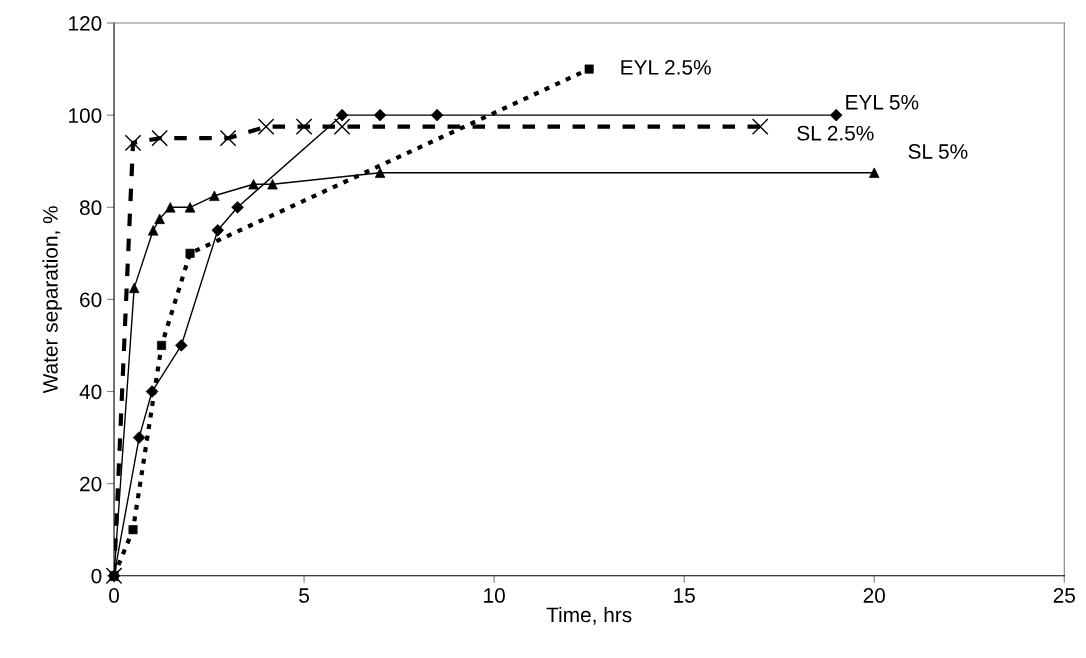 This screenshot has width=1086, height=658. What do you see at coordinates (304, 595) in the screenshot?
I see `x-tick-label: 5` at bounding box center [304, 595].